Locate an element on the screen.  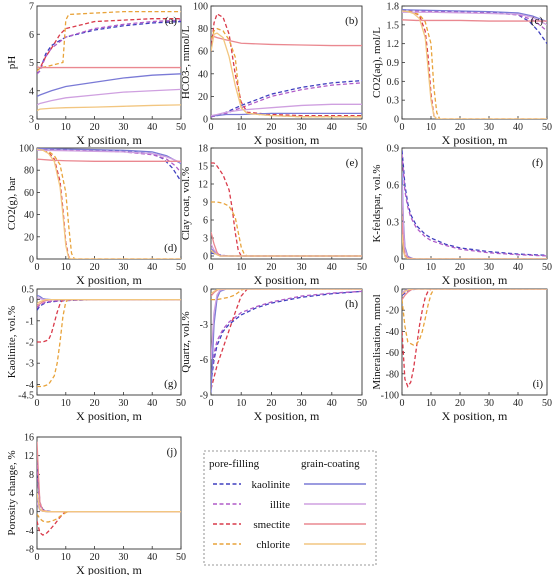
y-tick-label: -8 is located at coordinates (30, 550).